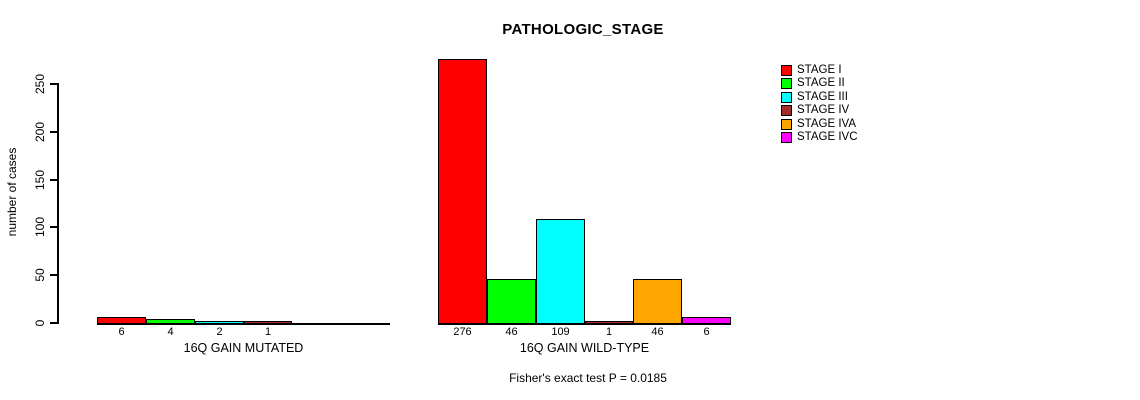  I want to click on y-tick-label: 200, so click(40, 132).